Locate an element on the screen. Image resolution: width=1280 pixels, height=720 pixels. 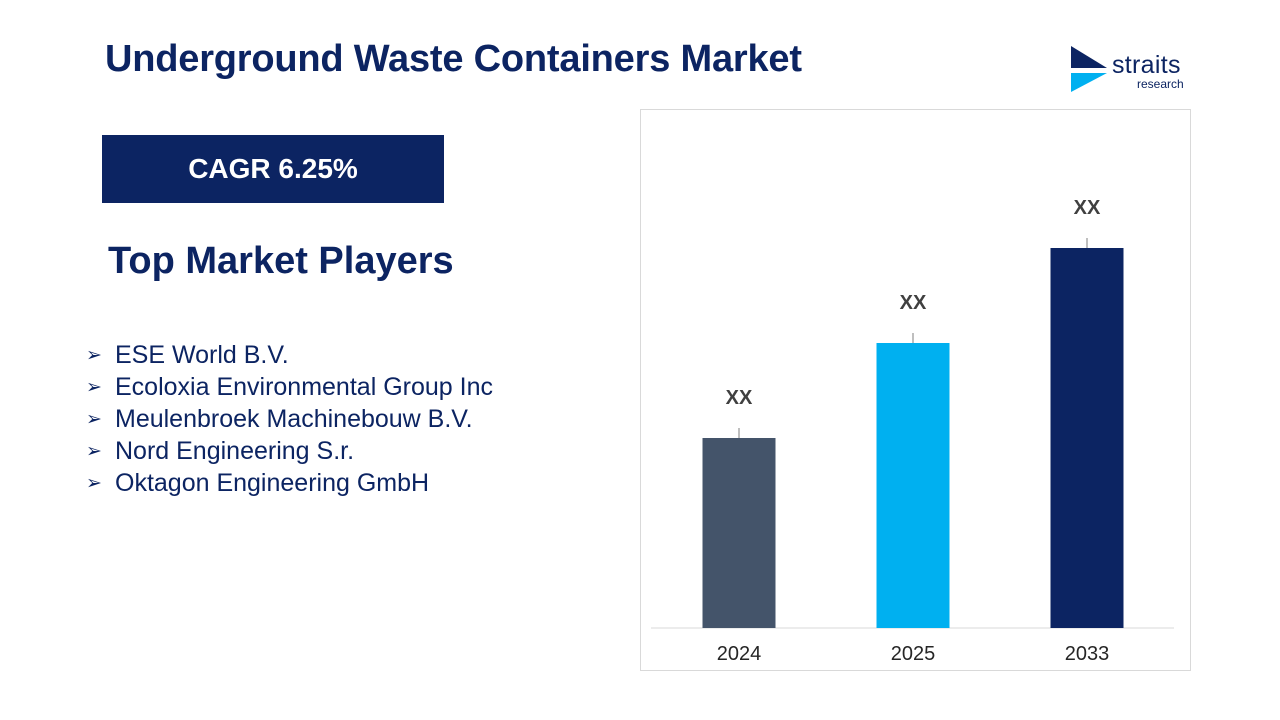
list-item: ➢ ESE World B.V. is located at coordinates (289, 355).